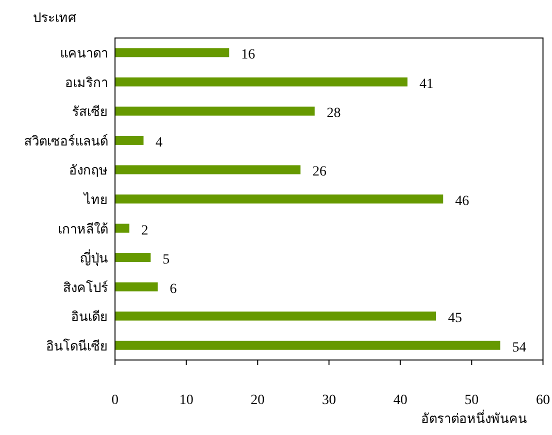 The image size is (552, 435). I want to click on data-label: 46, so click(462, 201).